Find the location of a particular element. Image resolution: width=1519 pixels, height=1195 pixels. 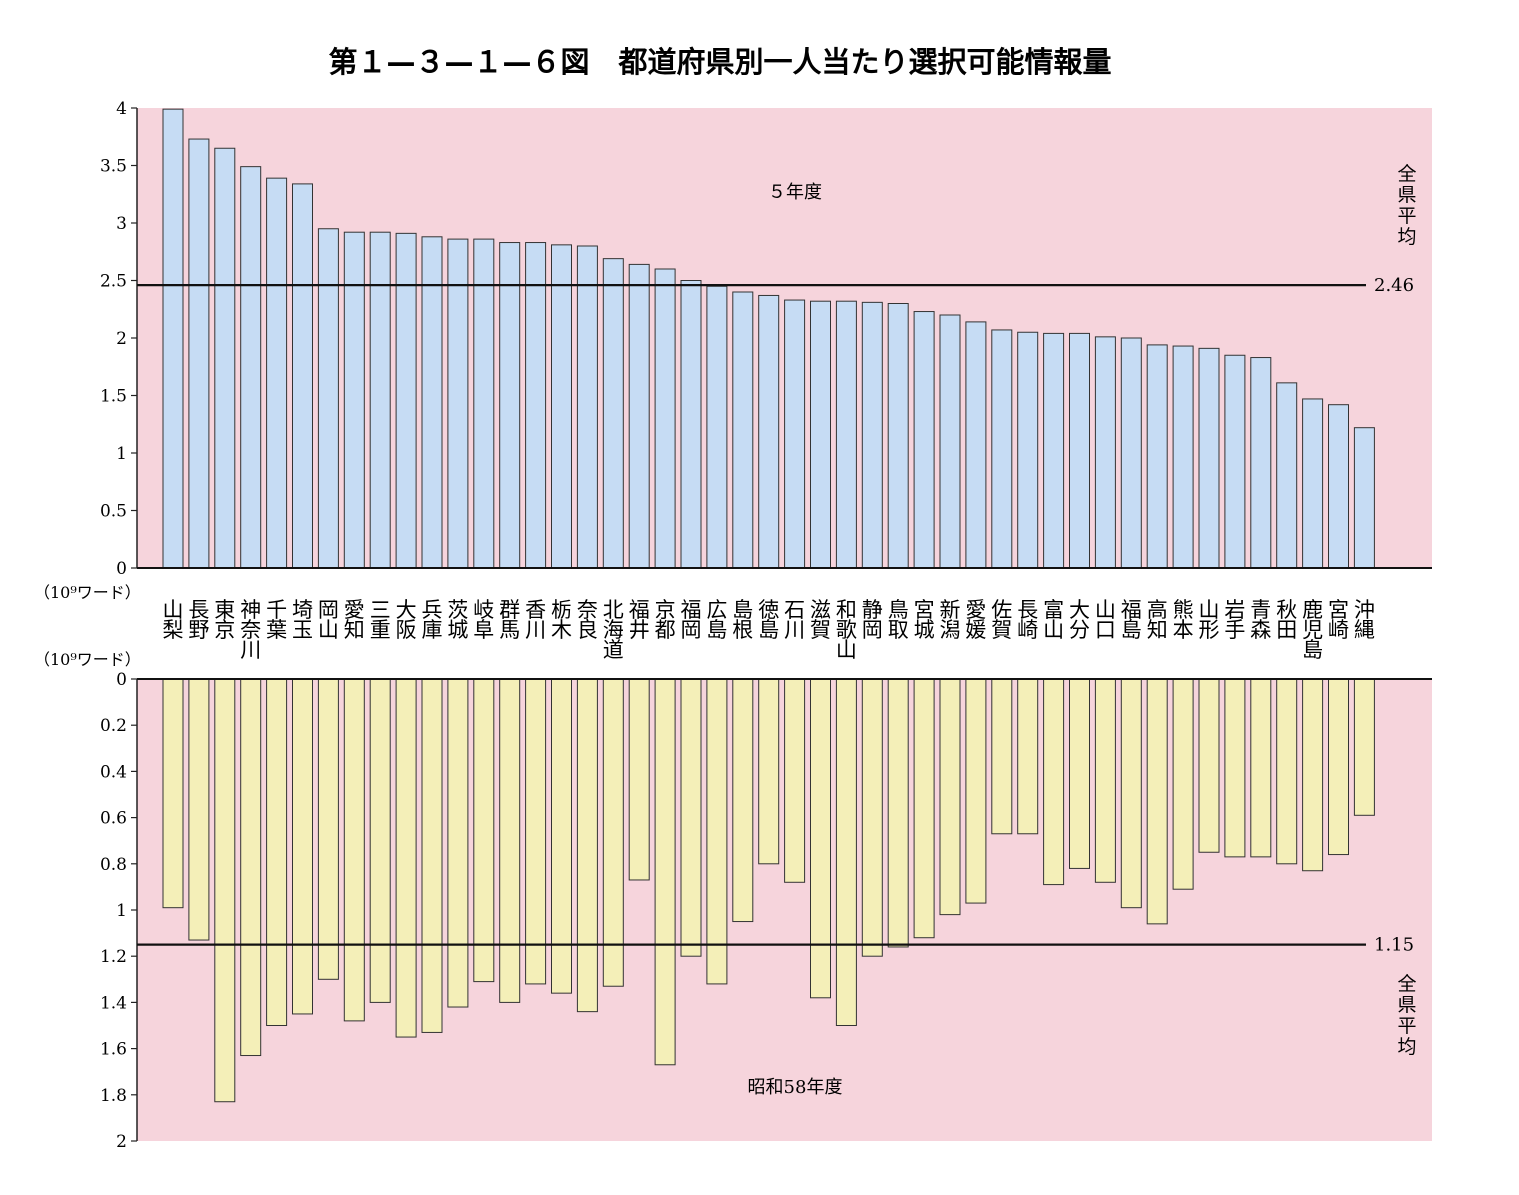

category-label: 香川 is located at coordinates (535, 620).